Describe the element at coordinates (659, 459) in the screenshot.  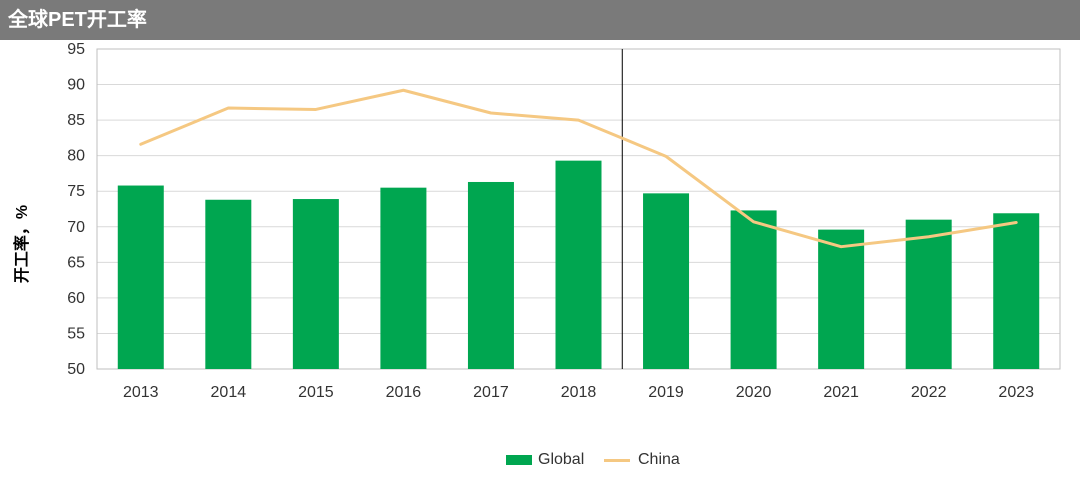
I see `legend-label-china: China` at that location.